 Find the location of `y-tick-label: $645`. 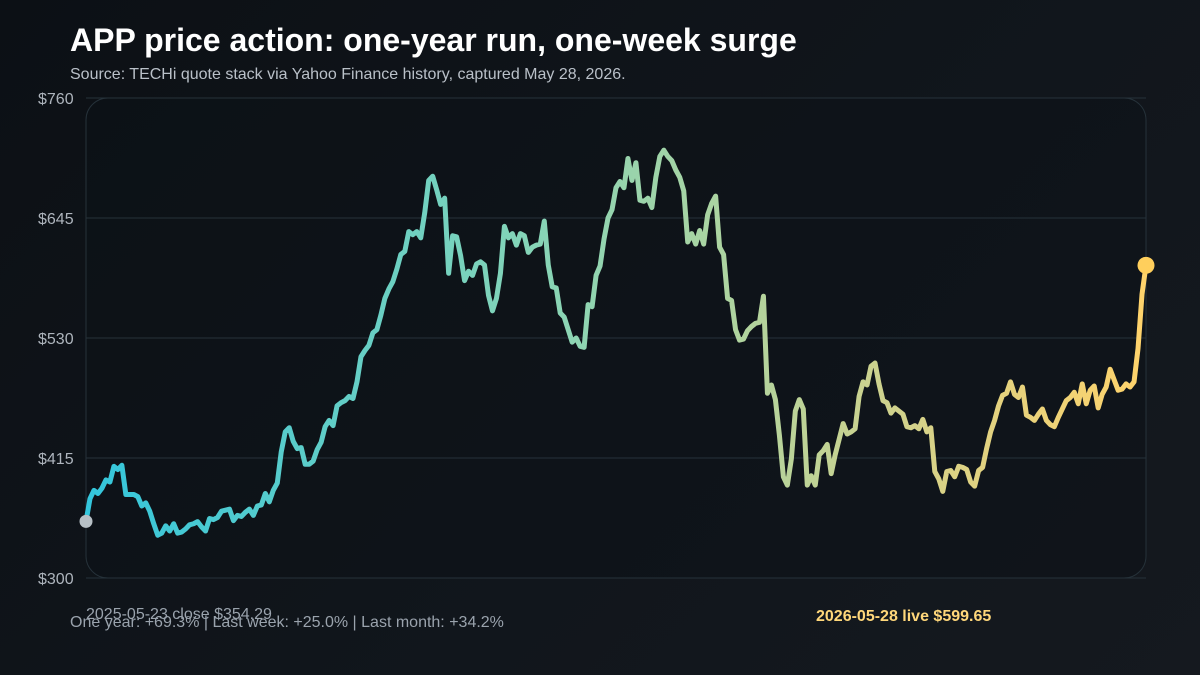

y-tick-label: $645 is located at coordinates (56, 219).